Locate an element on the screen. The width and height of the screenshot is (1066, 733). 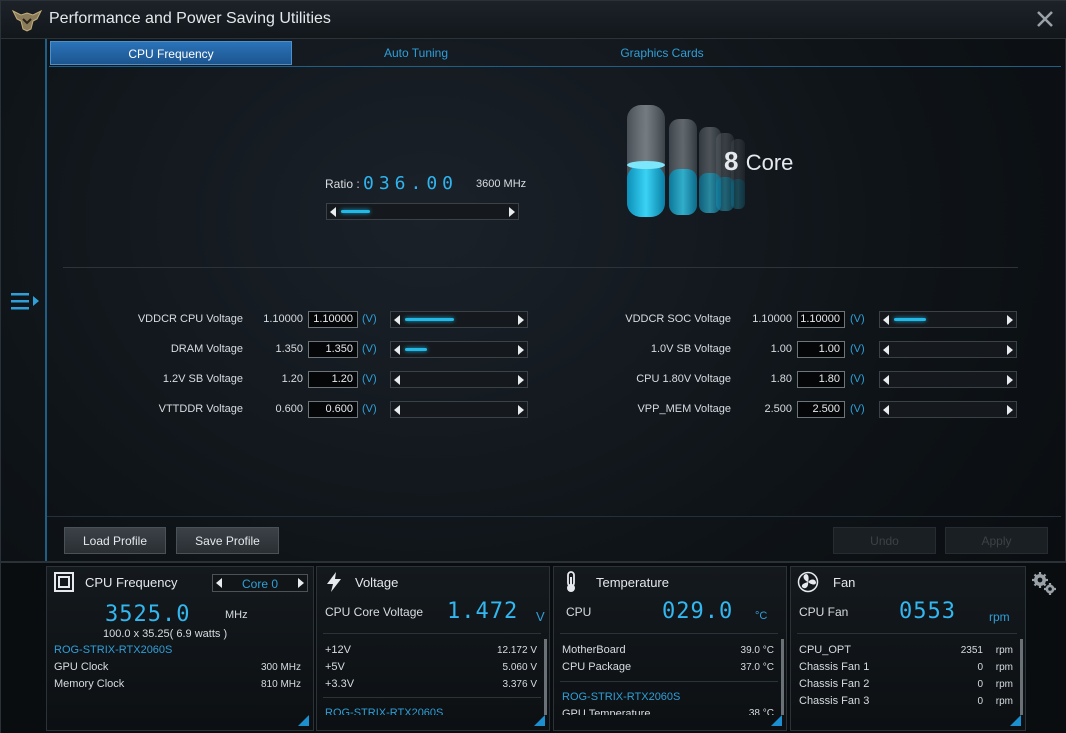
voltage-input: 1.20 is located at coordinates (333, 379).